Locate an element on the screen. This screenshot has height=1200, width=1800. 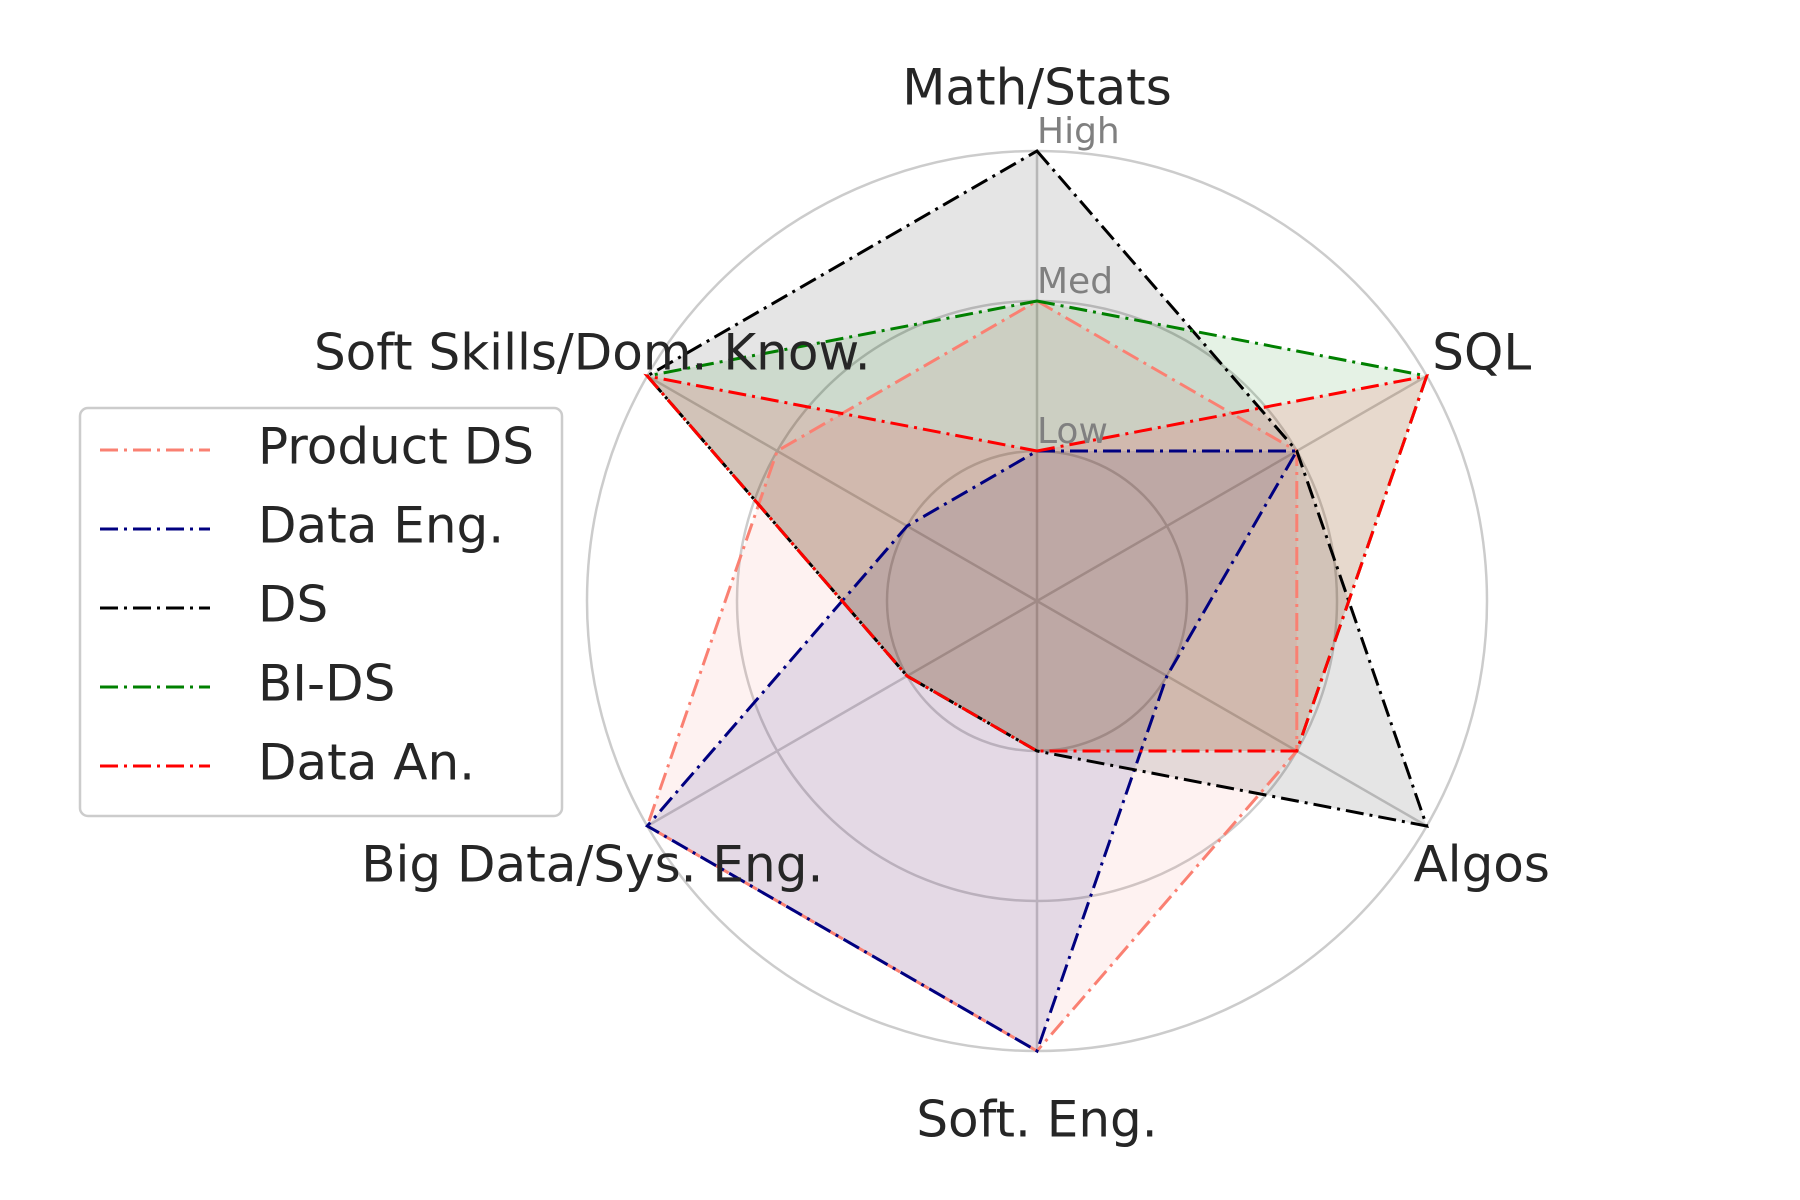
legend-box is located at coordinates (321, 612).